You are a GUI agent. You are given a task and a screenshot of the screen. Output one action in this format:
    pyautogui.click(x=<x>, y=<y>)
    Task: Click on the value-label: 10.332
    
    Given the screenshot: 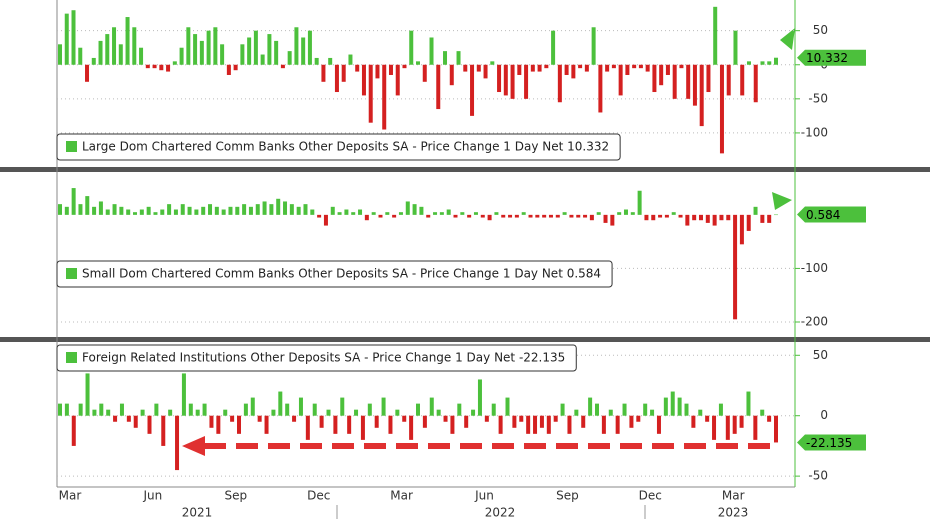 What is the action you would take?
    pyautogui.click(x=827, y=58)
    